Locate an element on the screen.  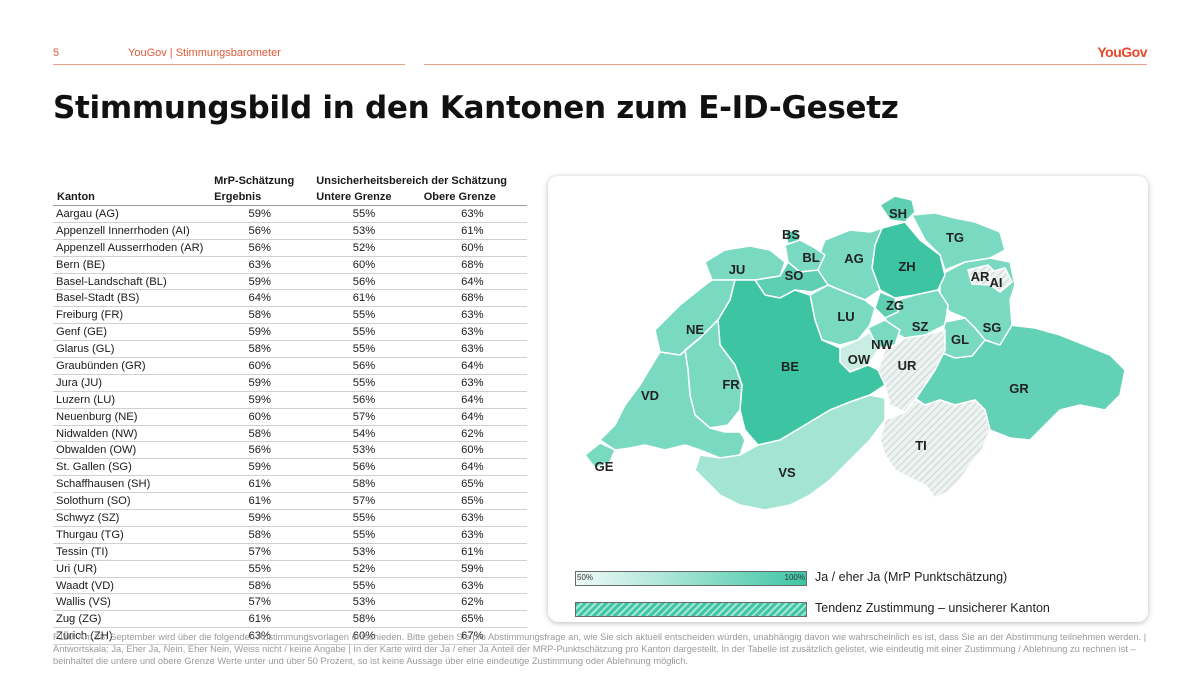
cell-canton: Basel-Stadt (BS) is located at coordinates (131, 298).